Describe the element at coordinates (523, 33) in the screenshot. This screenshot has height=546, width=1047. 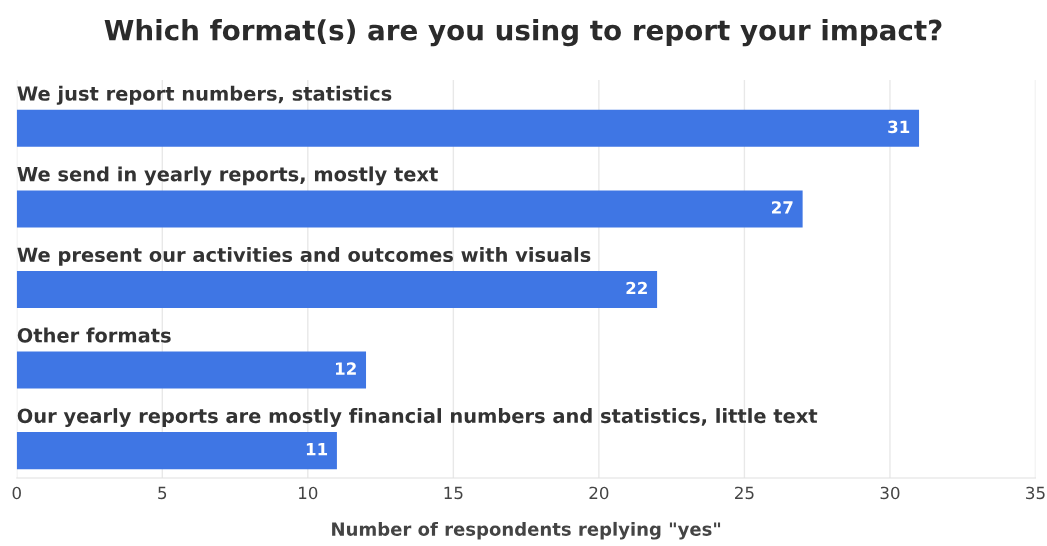
I see `chart-title: Which format(s) are you using to report your impact?` at that location.